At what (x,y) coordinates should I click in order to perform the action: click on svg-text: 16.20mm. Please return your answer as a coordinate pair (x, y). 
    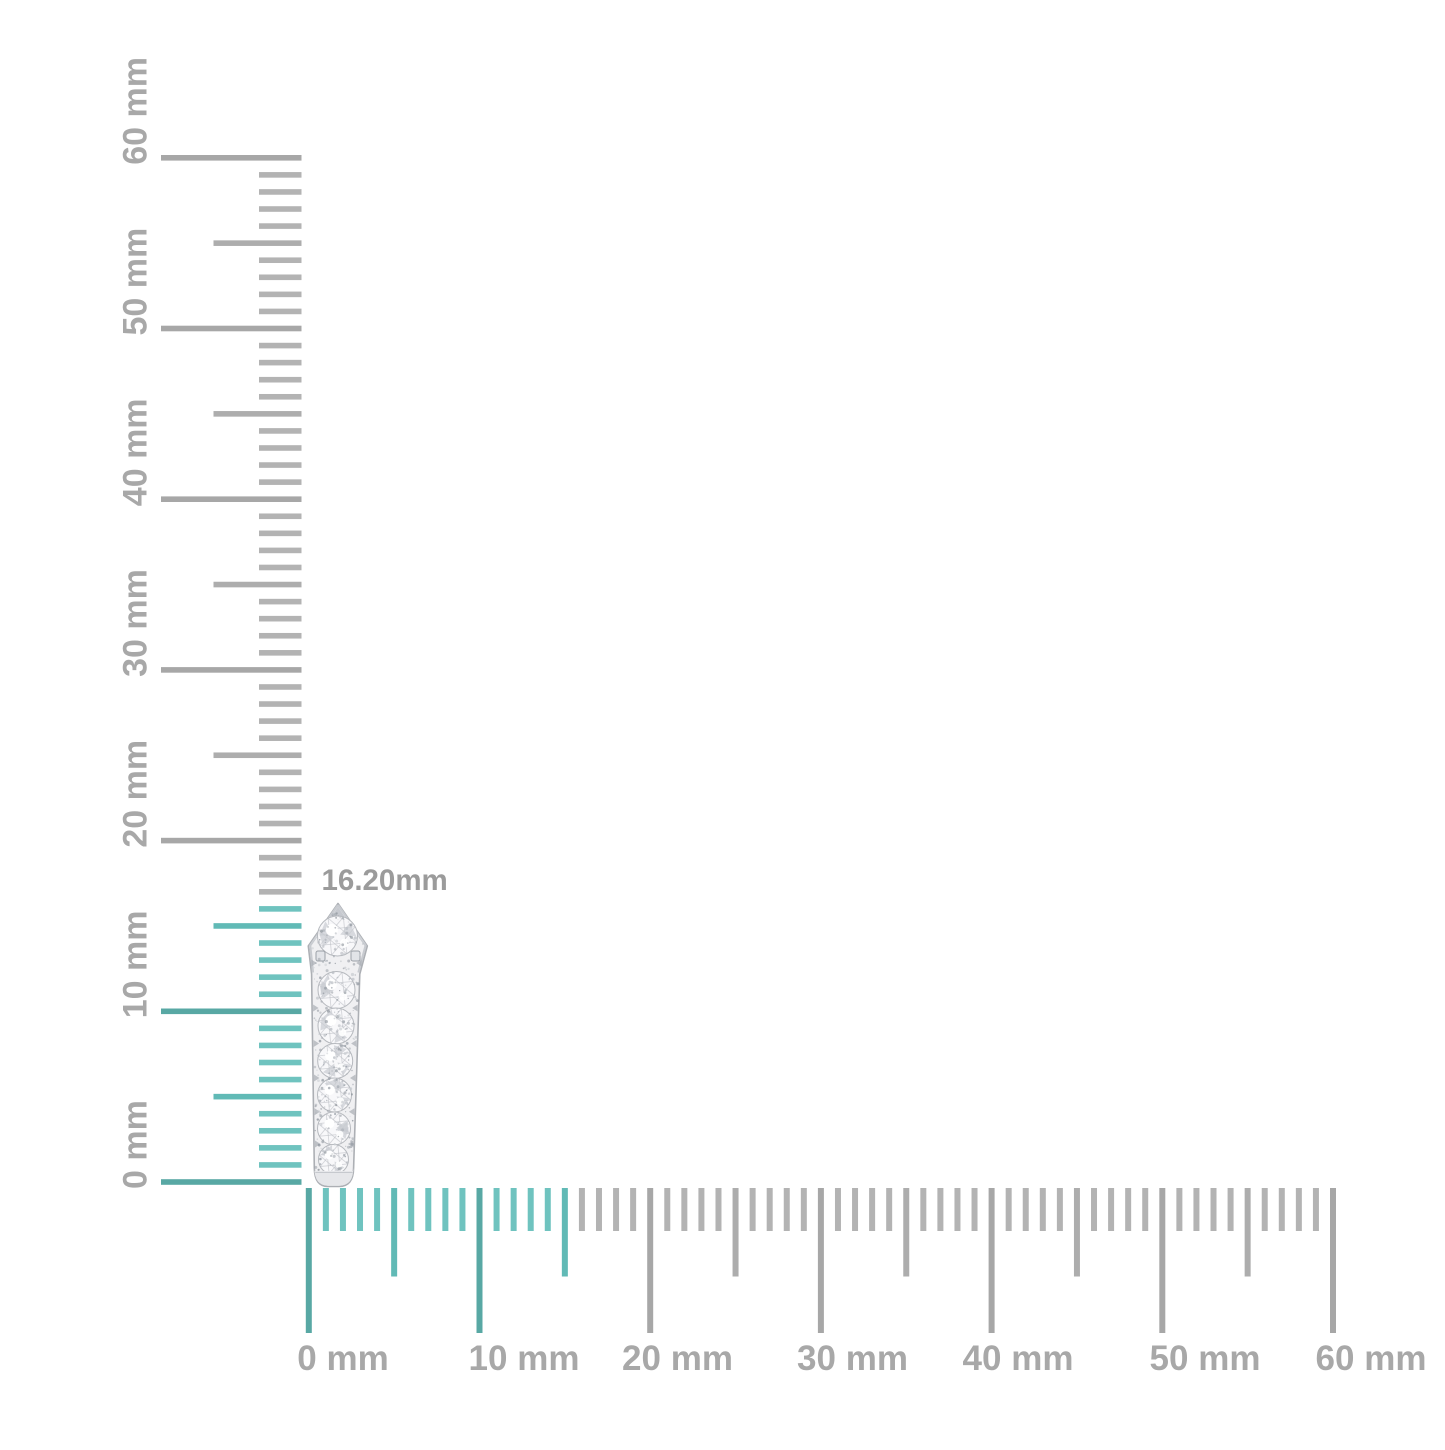
    Looking at the image, I should click on (385, 880).